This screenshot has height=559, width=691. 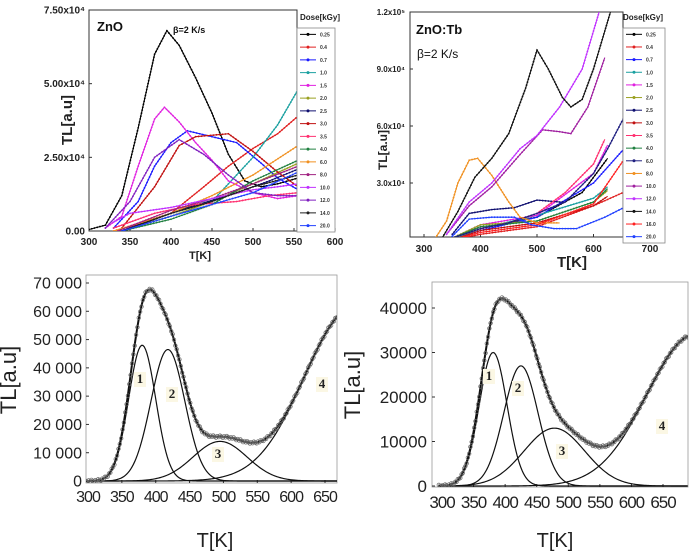 I want to click on y-tick-label: 3.0x10⁴, so click(x=391, y=183).